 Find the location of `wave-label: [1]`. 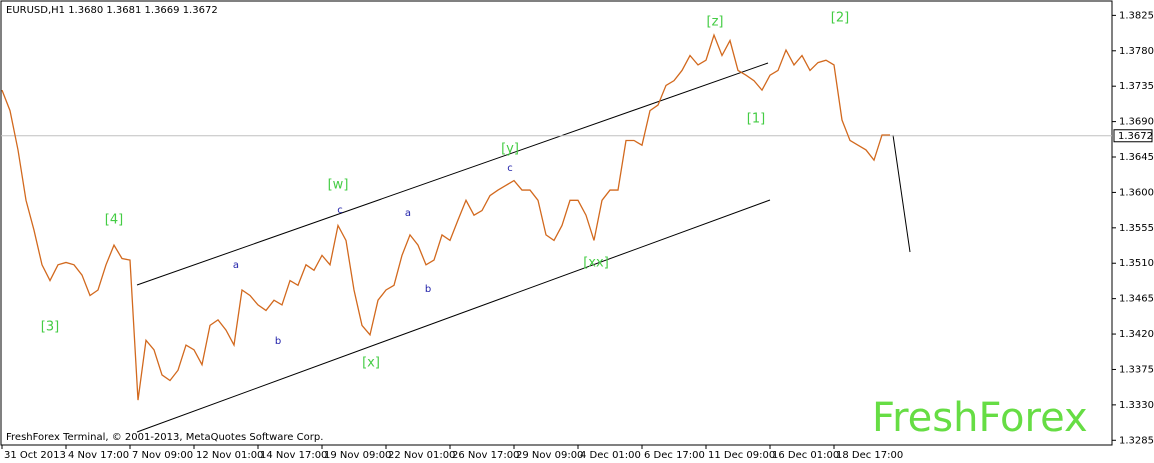

wave-label: [1] is located at coordinates (756, 119).